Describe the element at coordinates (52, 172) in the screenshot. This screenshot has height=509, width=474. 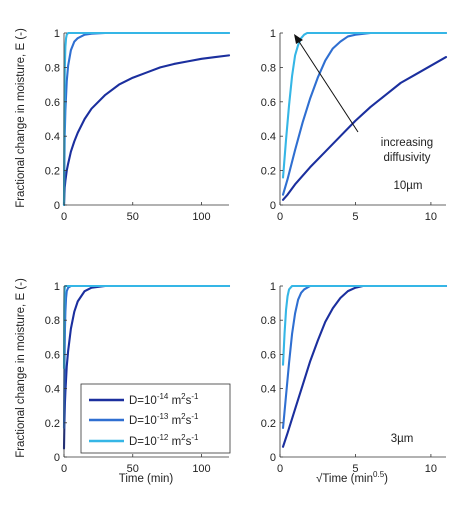
I see `y-tick-label-top-left: 0.2` at that location.